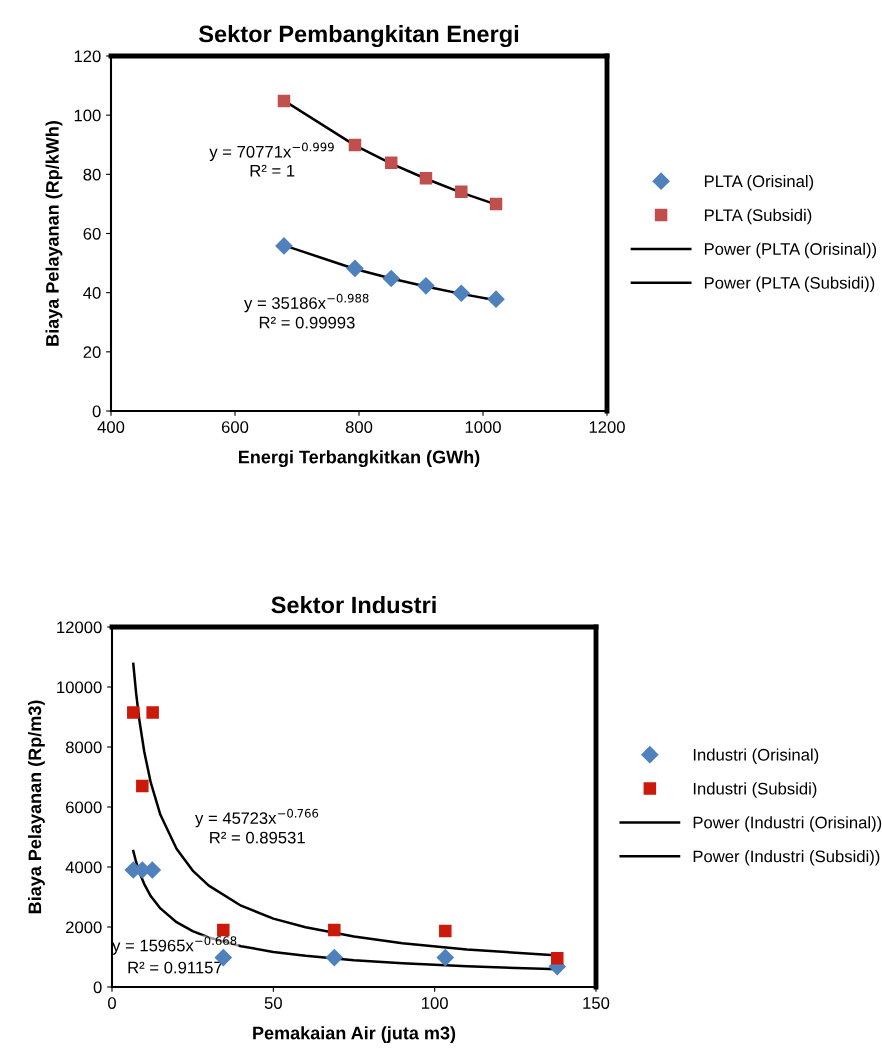 This screenshot has width=882, height=1055. I want to click on x-tick-label: 600, so click(235, 427).